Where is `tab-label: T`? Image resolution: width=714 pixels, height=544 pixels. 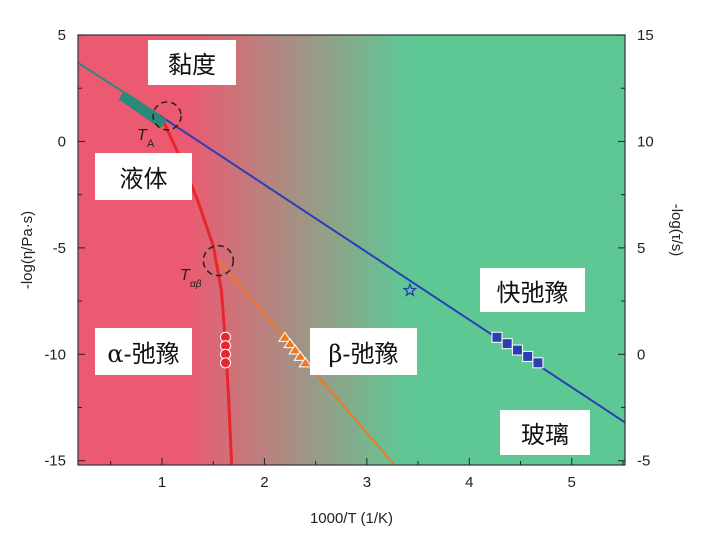 tab-label: T is located at coordinates (185, 275).